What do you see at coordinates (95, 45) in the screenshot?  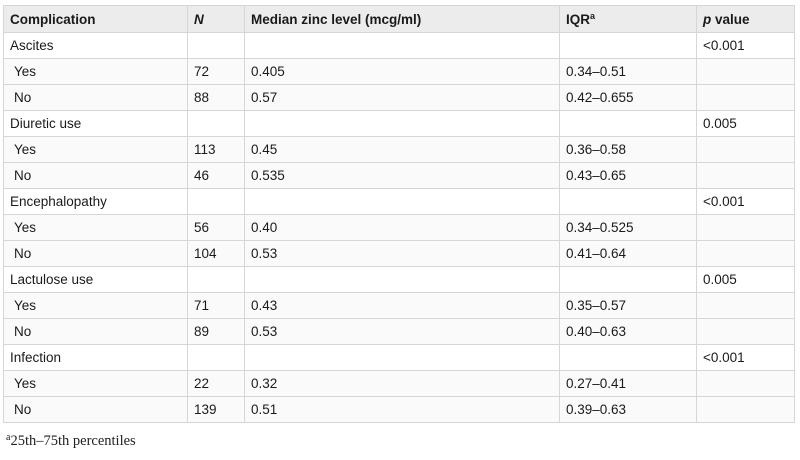 I see `group-name: Ascites` at bounding box center [95, 45].